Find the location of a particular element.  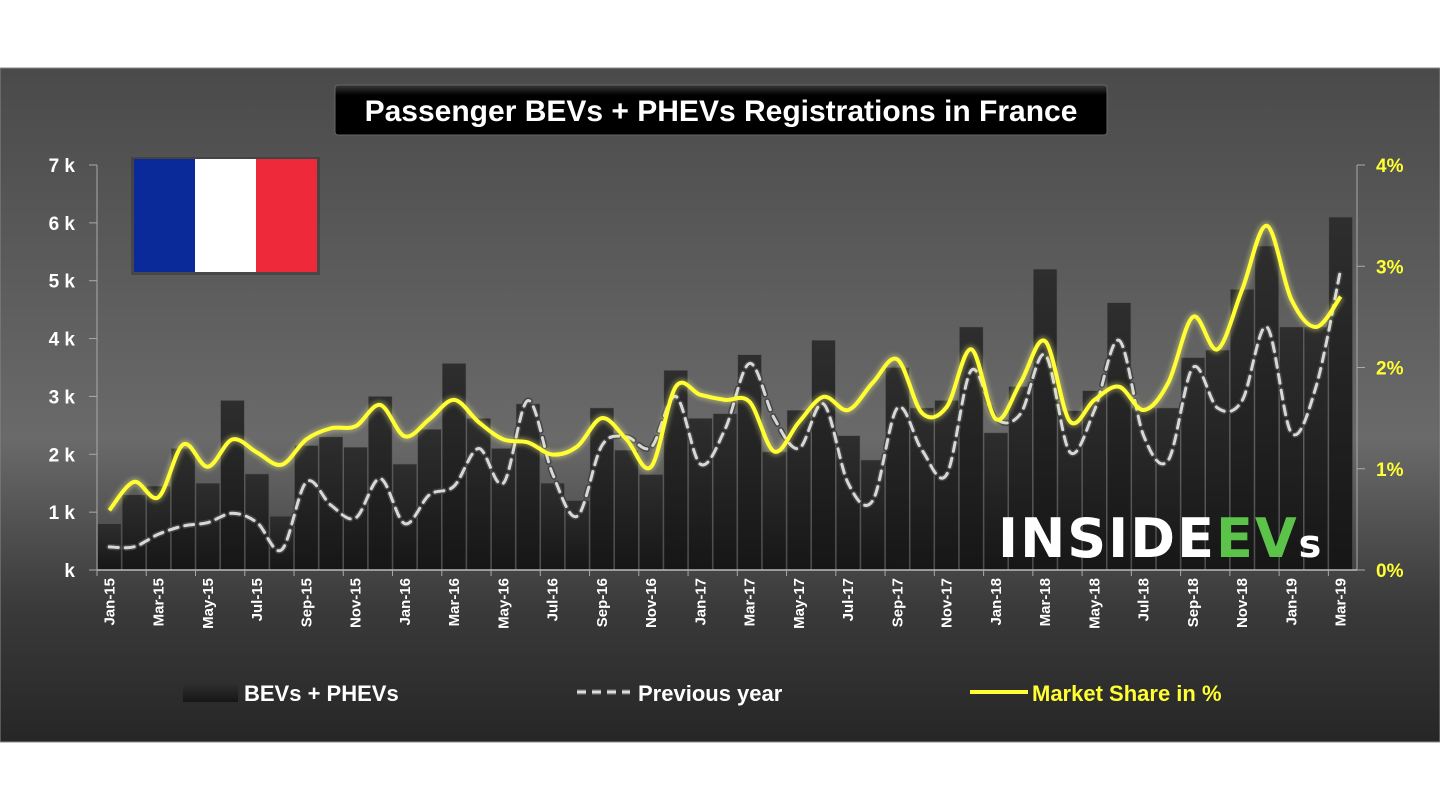

x-tick-label: Sep-18 is located at coordinates (1193, 602).